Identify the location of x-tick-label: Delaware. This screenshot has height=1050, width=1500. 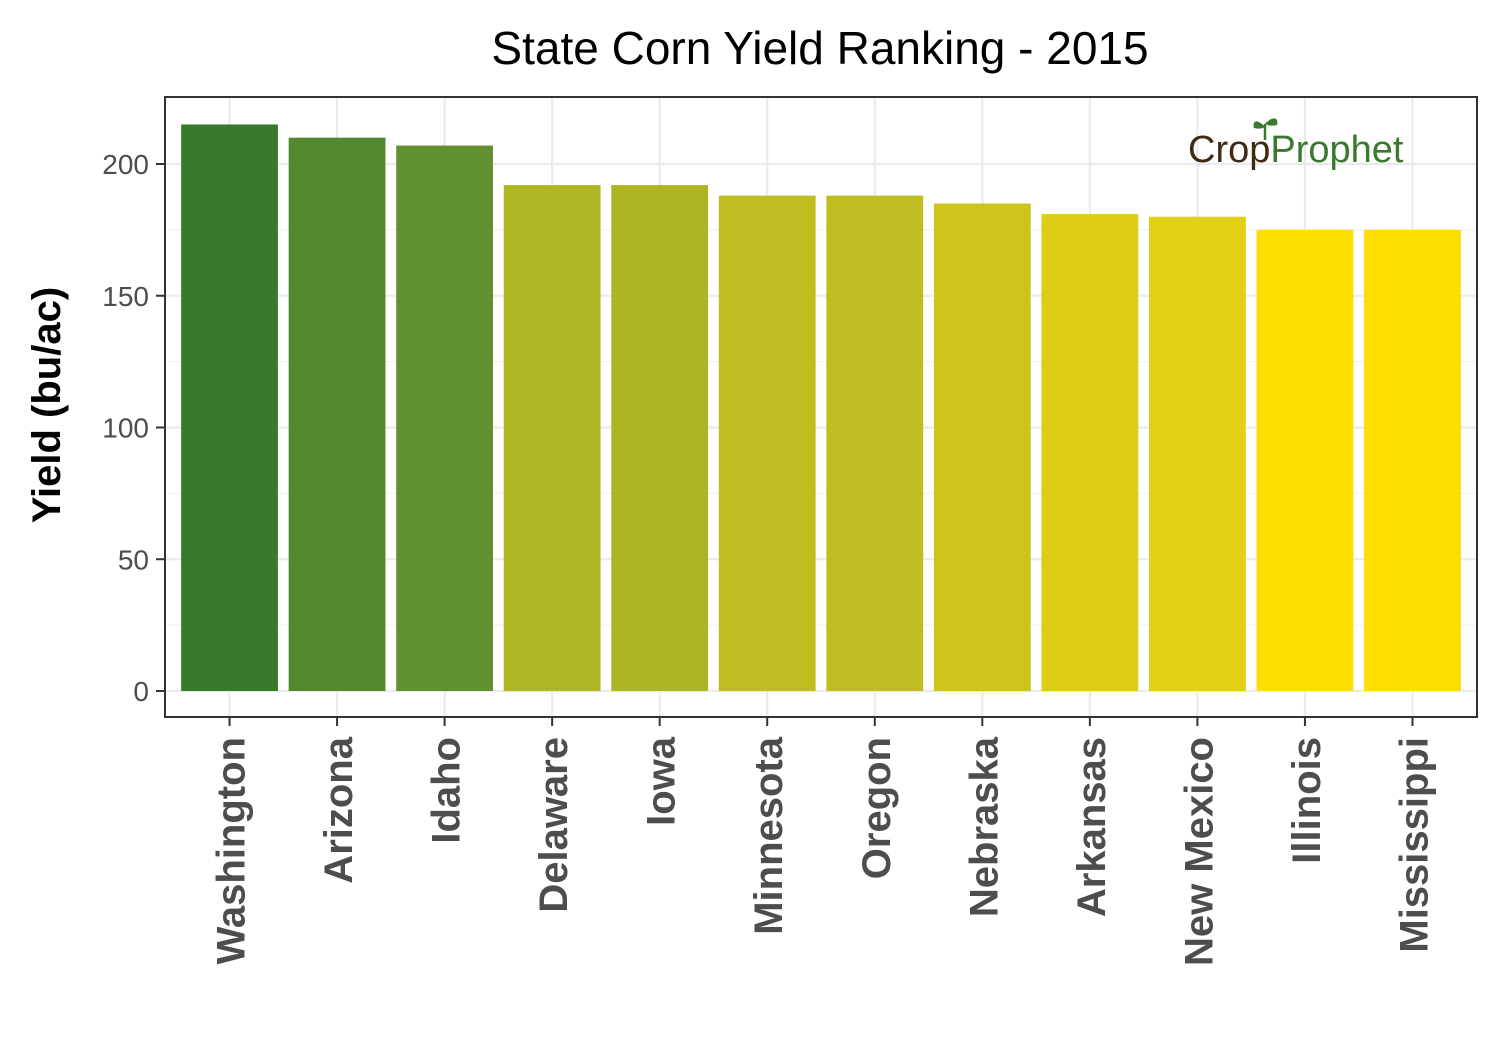
(554, 825).